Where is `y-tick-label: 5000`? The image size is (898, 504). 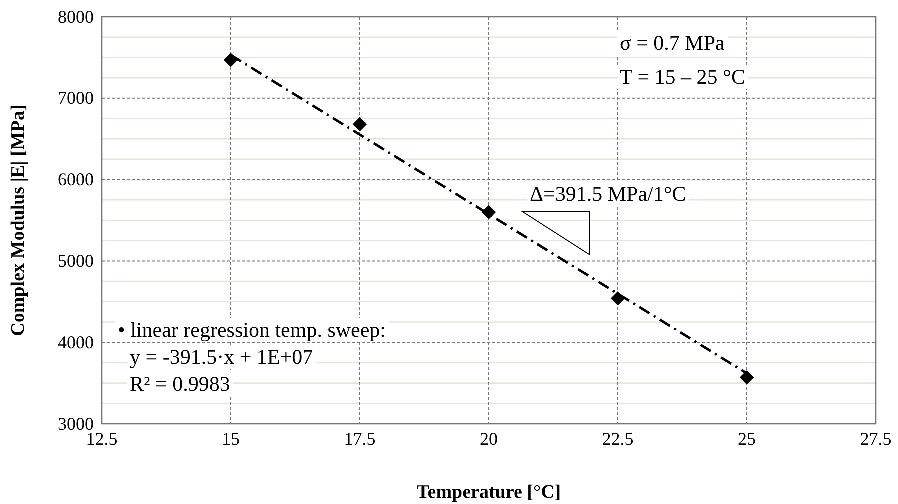
y-tick-label: 5000 is located at coordinates (76, 260).